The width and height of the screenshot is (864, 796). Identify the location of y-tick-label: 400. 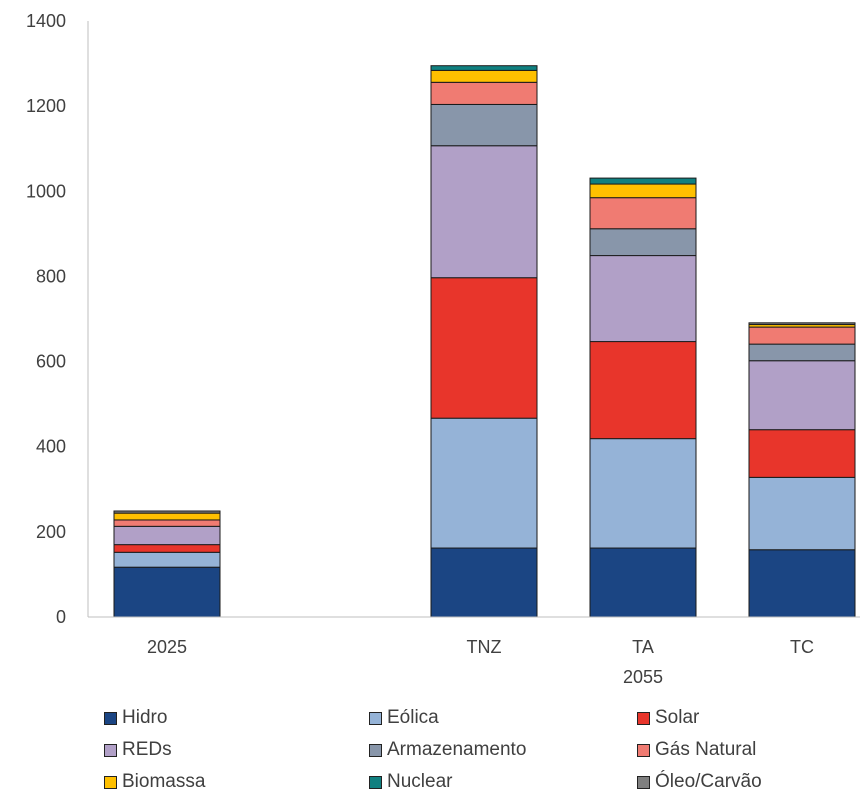
(51, 447).